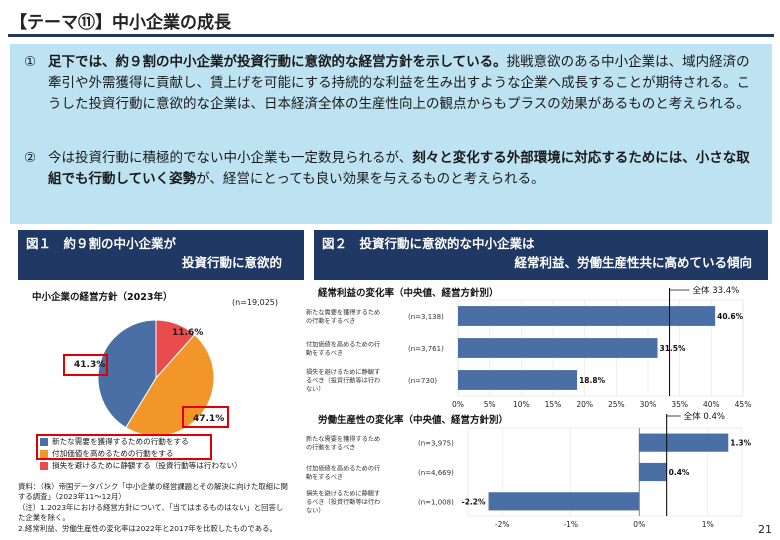 The height and width of the screenshot is (540, 780). What do you see at coordinates (408, 293) in the screenshot?
I see `chartA-title: 経常利益の変化率（中央値、経営方針別）` at bounding box center [408, 293].